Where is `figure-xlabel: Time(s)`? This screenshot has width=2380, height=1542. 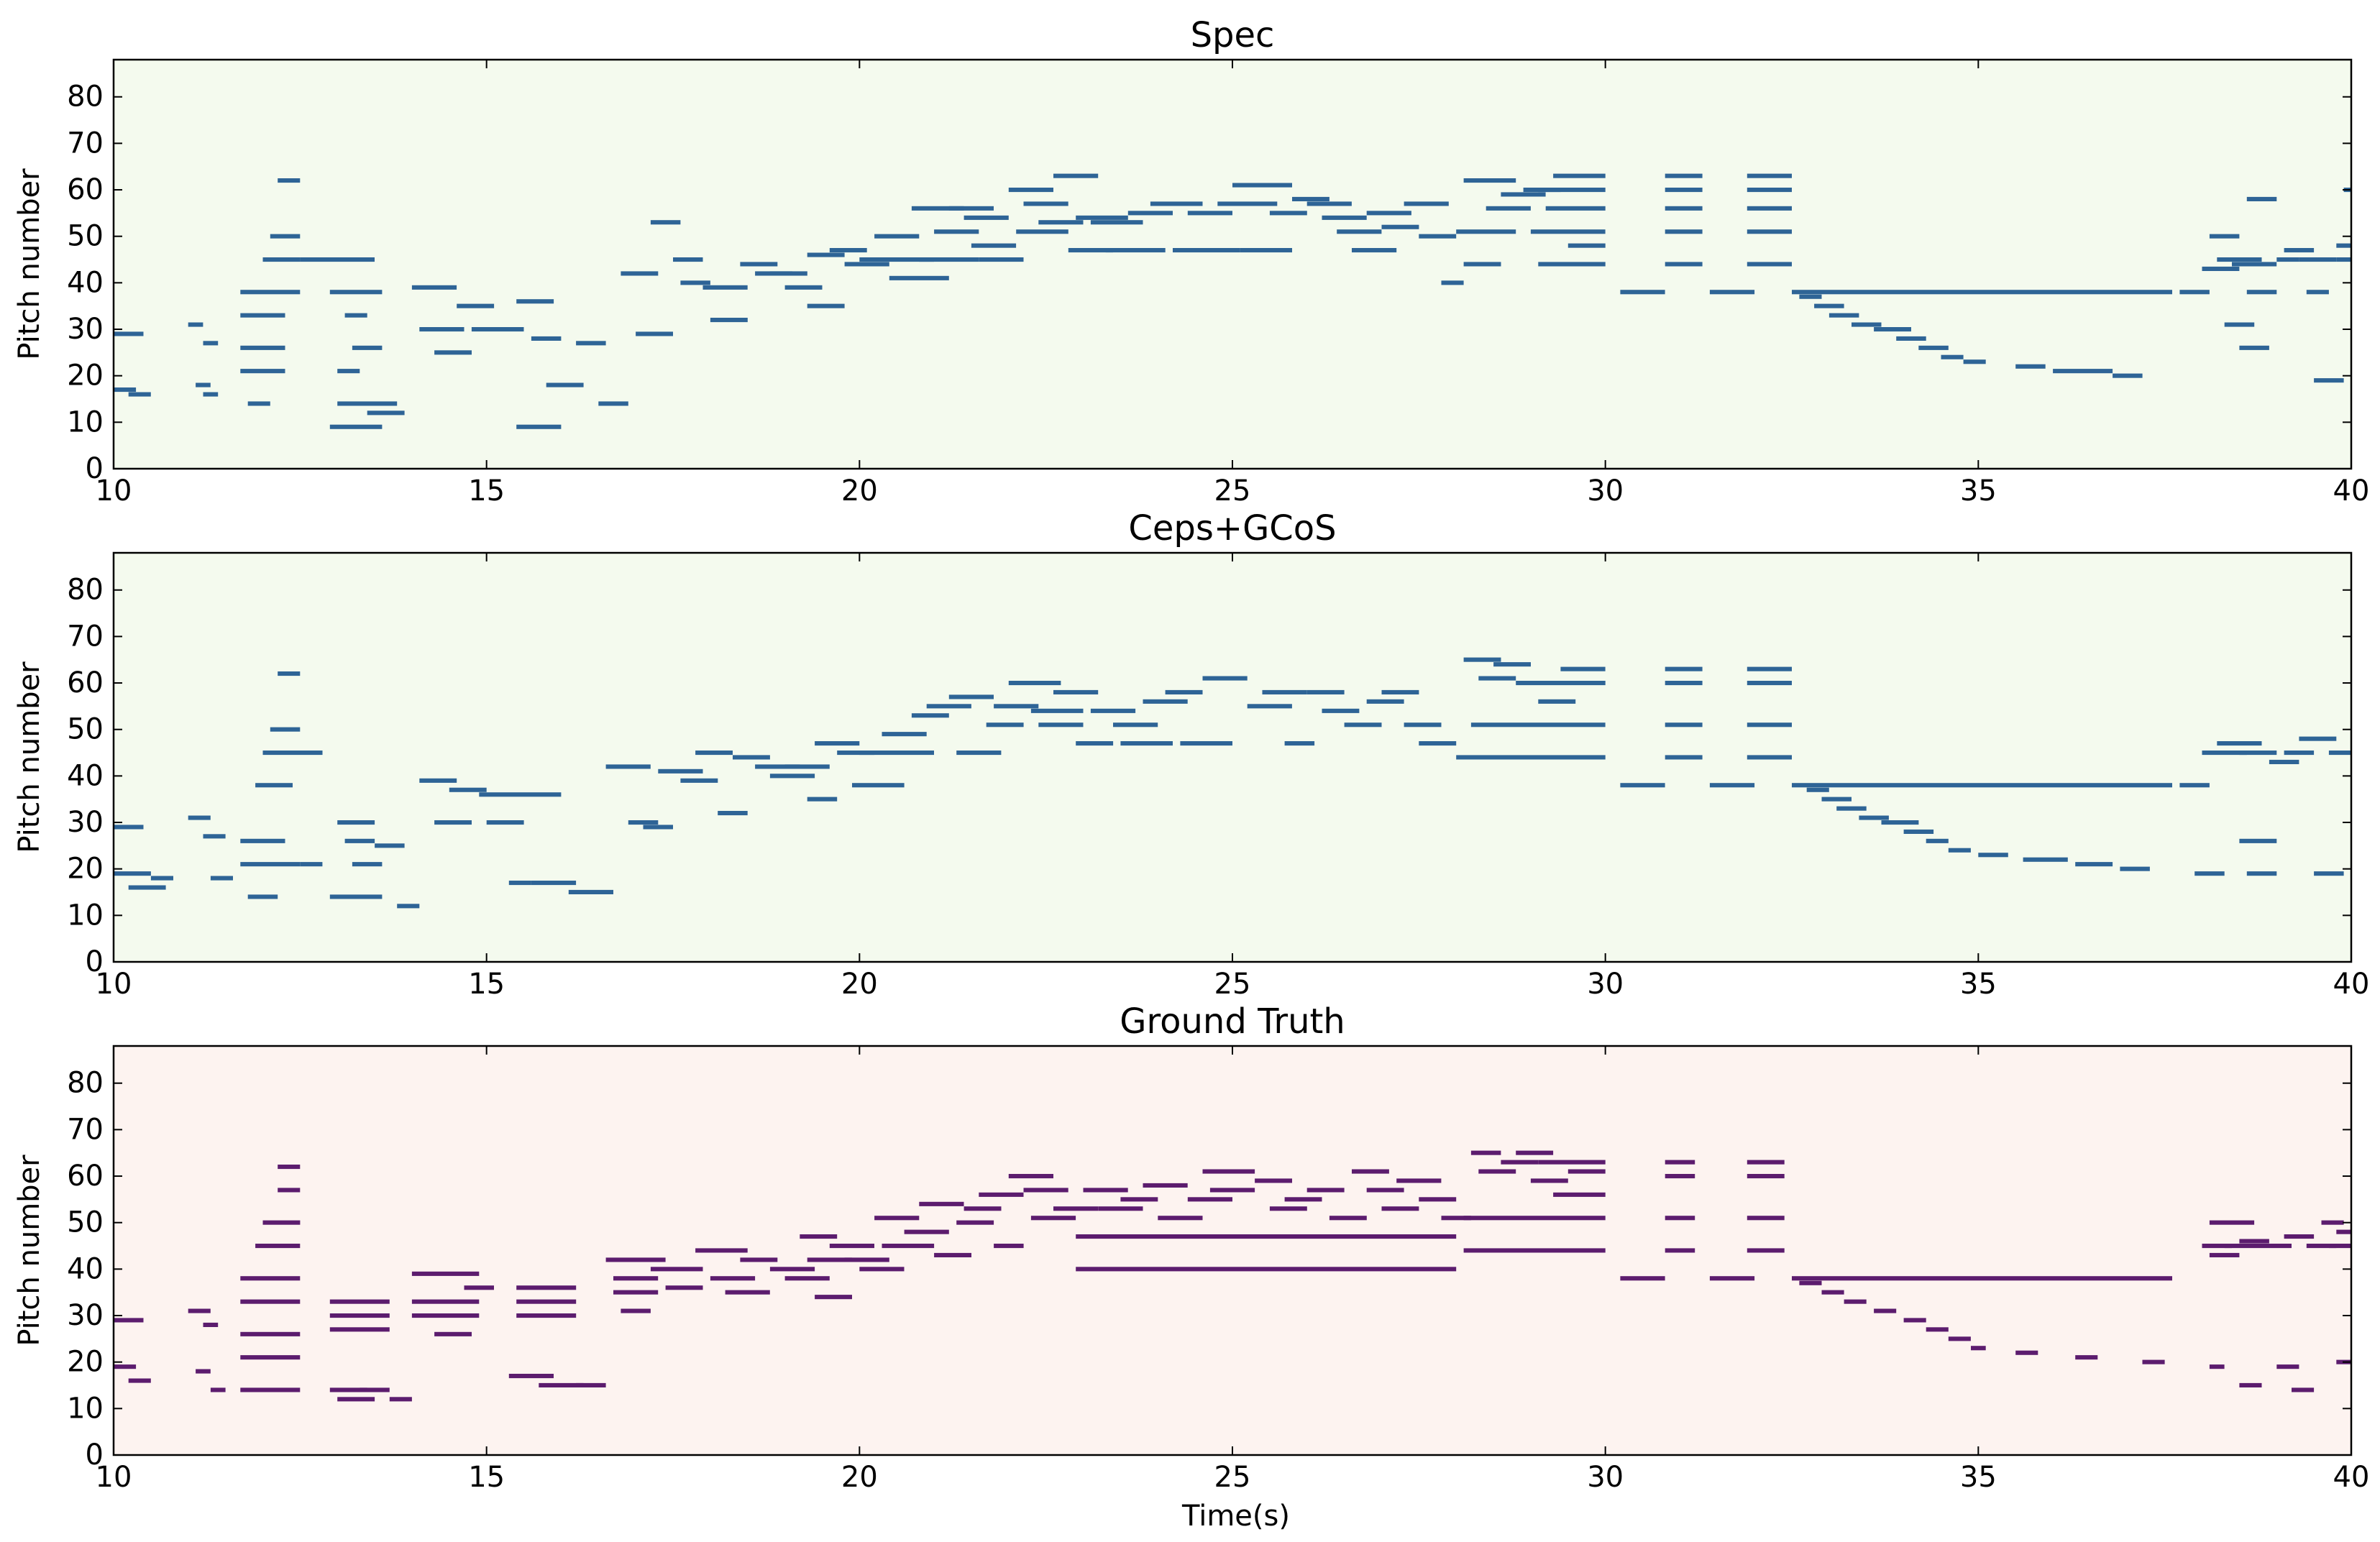
figure-xlabel: Time(s) is located at coordinates (1235, 1516).